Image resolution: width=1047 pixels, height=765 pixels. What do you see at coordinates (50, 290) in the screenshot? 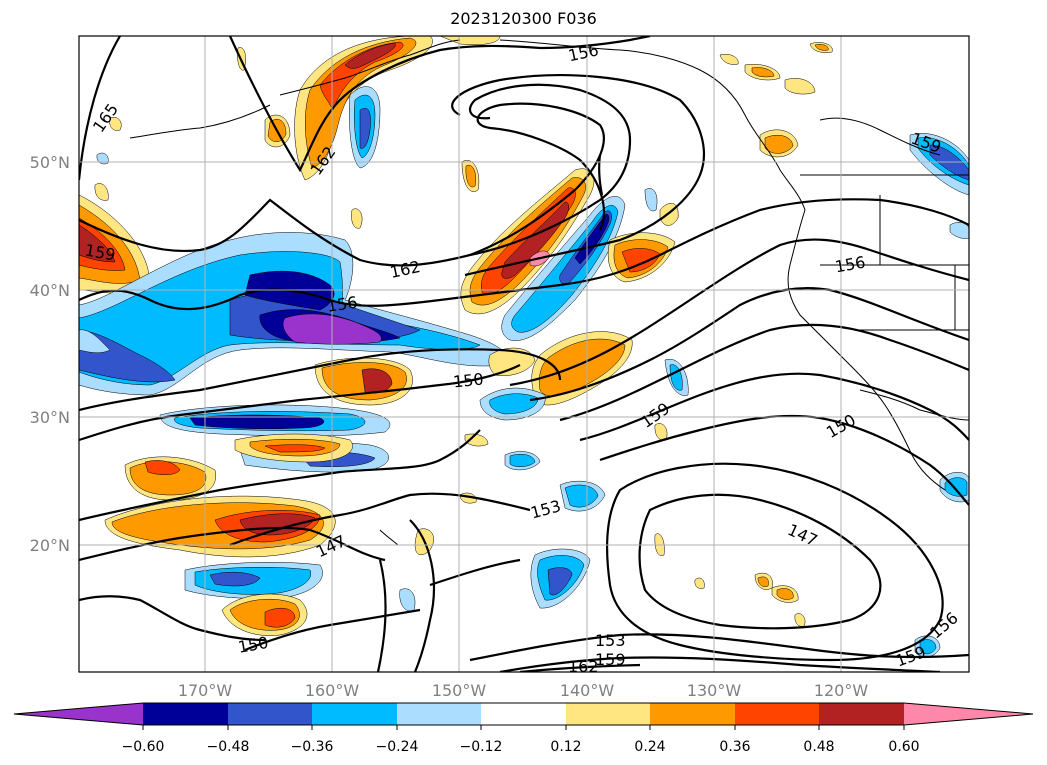
I see `lat-label: 40°N` at bounding box center [50, 290].